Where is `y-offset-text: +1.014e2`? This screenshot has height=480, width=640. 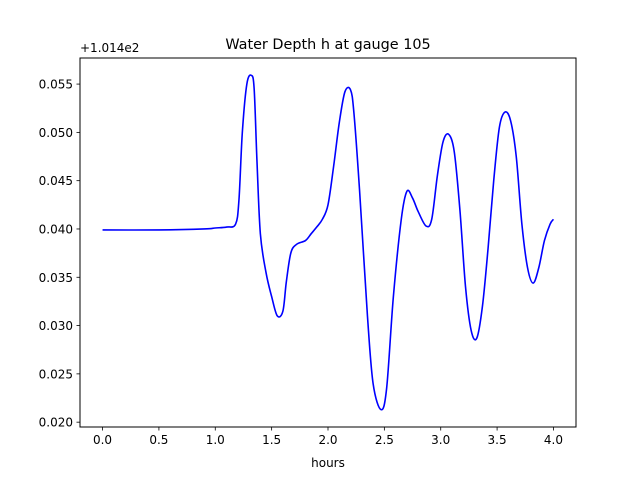
y-offset-text: +1.014e2 is located at coordinates (109, 48).